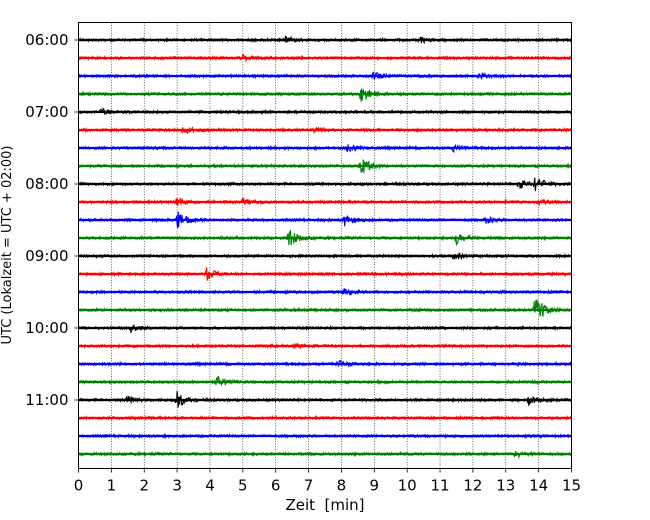  What do you see at coordinates (46, 40) in the screenshot?
I see `y-tick-label: 06:00` at bounding box center [46, 40].